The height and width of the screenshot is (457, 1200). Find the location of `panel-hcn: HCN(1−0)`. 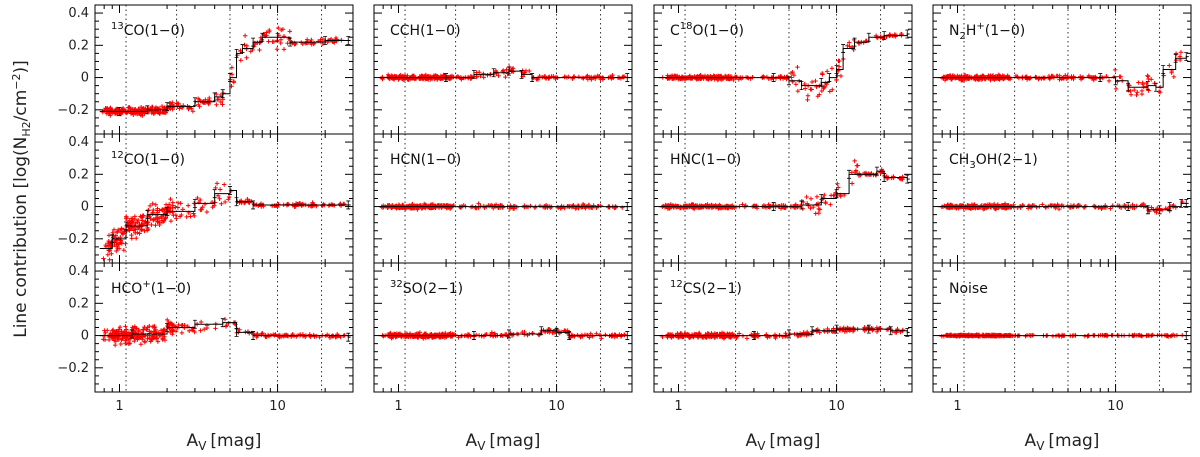

panel-hcn: HCN(1−0) is located at coordinates (503, 198).